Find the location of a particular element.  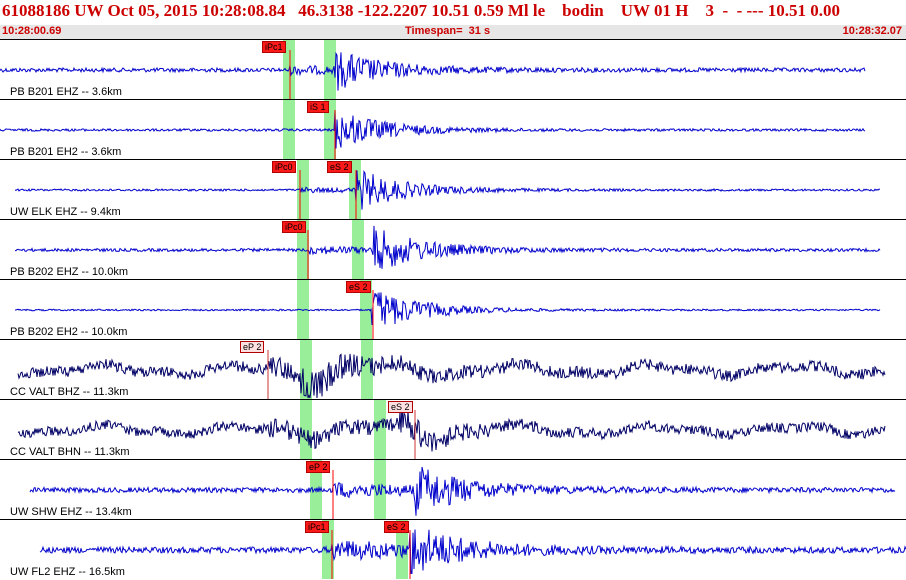

station-label: PB B201 EHZ -- 3.6km is located at coordinates (66, 92).